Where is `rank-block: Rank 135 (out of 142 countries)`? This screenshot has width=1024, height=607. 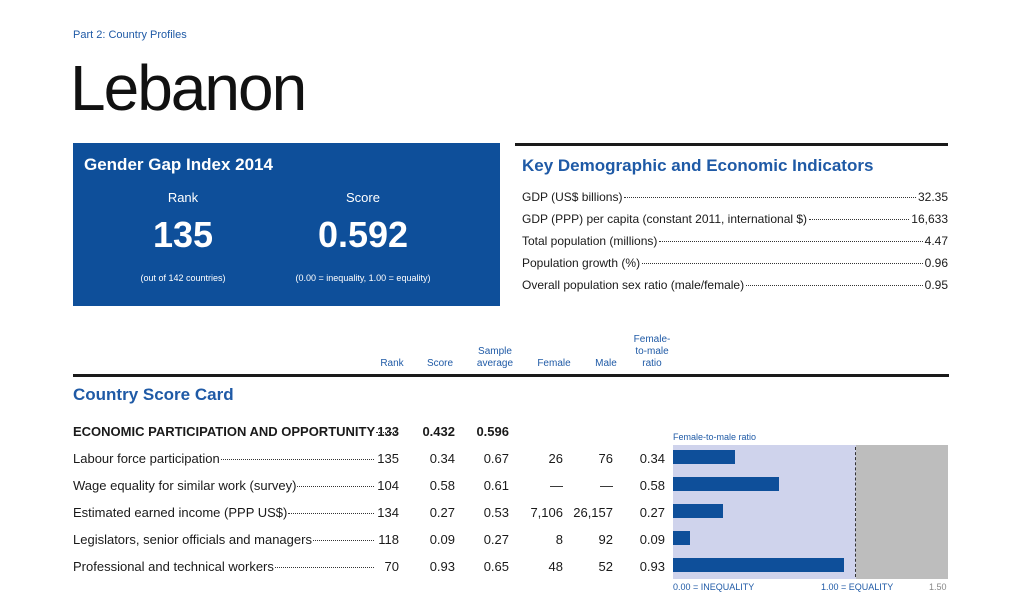 rank-block: Rank 135 (out of 142 countries) is located at coordinates (183, 236).